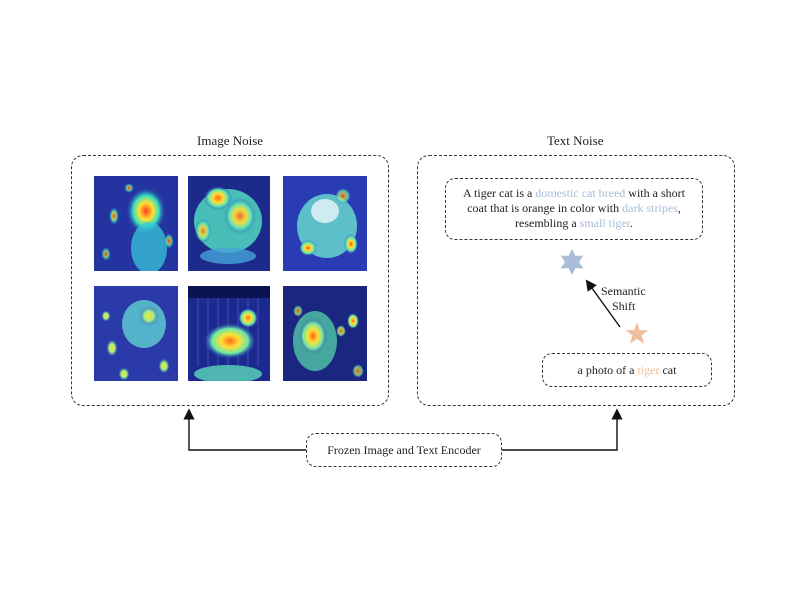 This screenshot has height=600, width=800. I want to click on image-noise-title: Image Noise, so click(230, 140).